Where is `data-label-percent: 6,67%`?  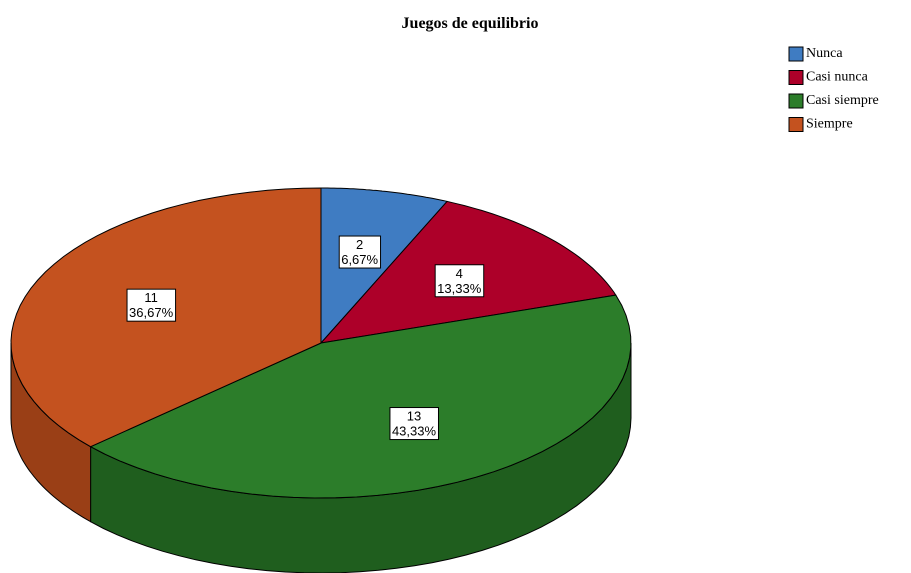 data-label-percent: 6,67% is located at coordinates (359, 259).